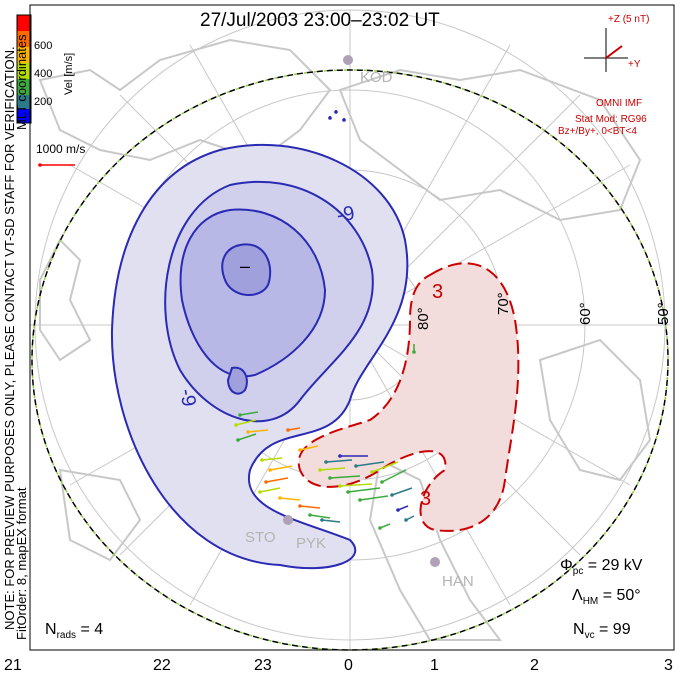  I want to click on vector-scale: 1000 m/s, so click(60, 154).